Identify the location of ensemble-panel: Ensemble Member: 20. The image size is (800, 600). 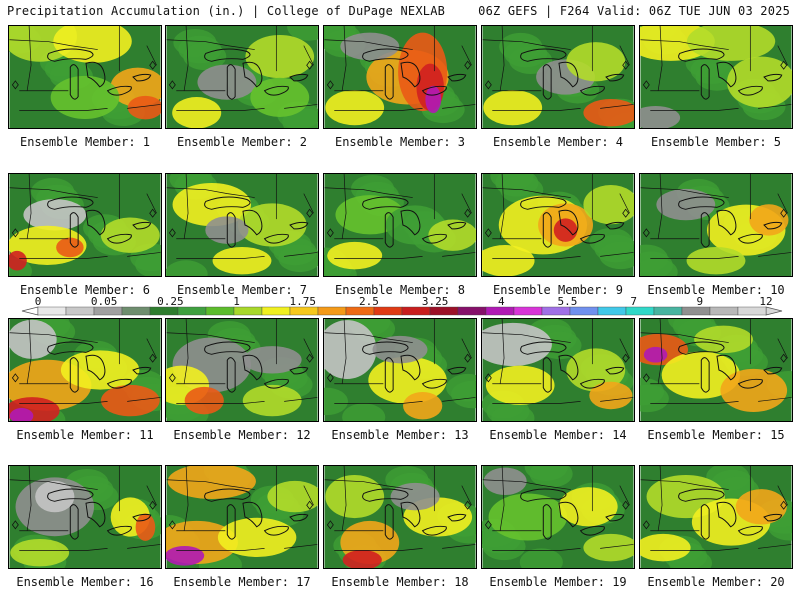
(716, 527).